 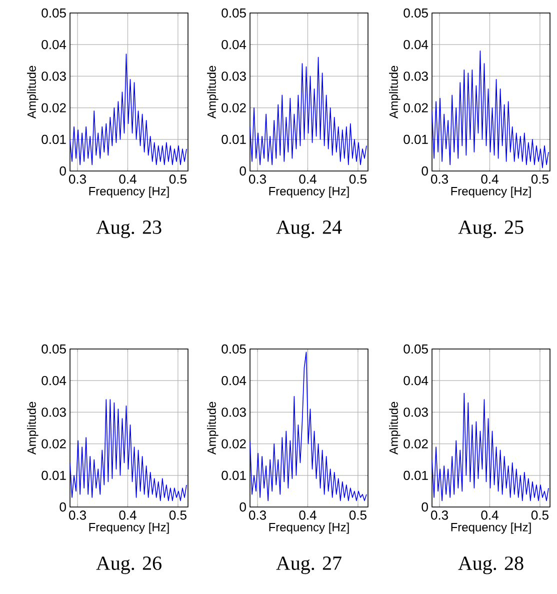 What do you see at coordinates (129, 565) in the screenshot?
I see `text: Aug. 26` at bounding box center [129, 565].